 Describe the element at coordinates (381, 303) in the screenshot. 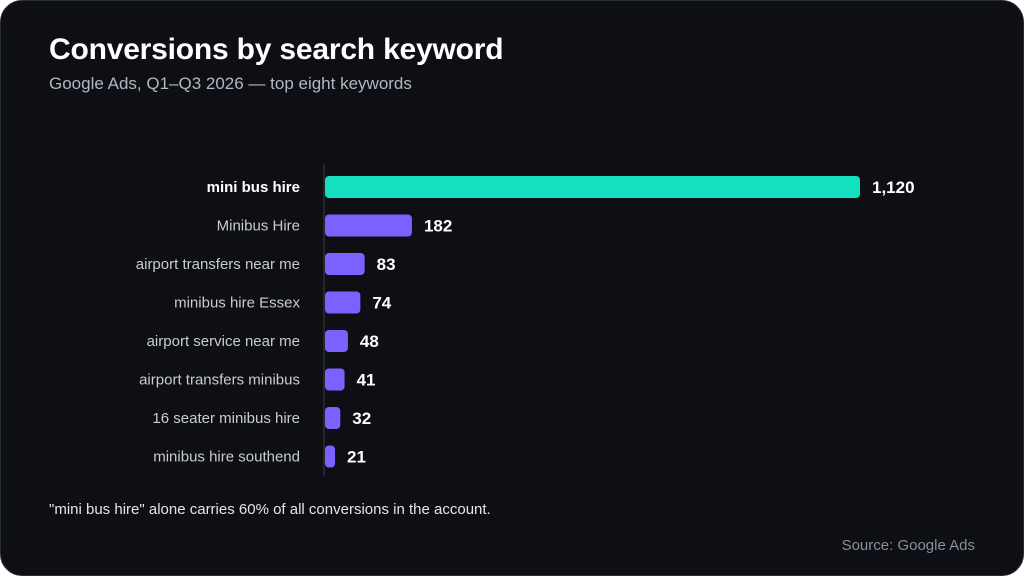

I see `value-label: 74` at that location.